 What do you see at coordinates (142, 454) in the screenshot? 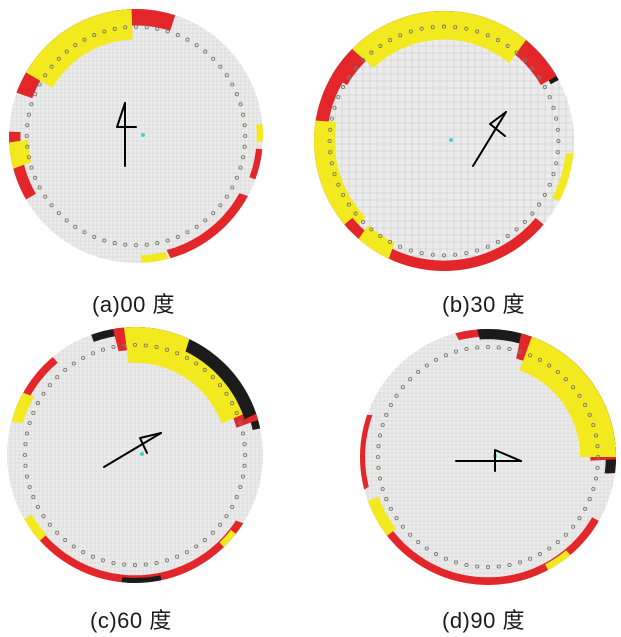
I see `center-marker` at bounding box center [142, 454].